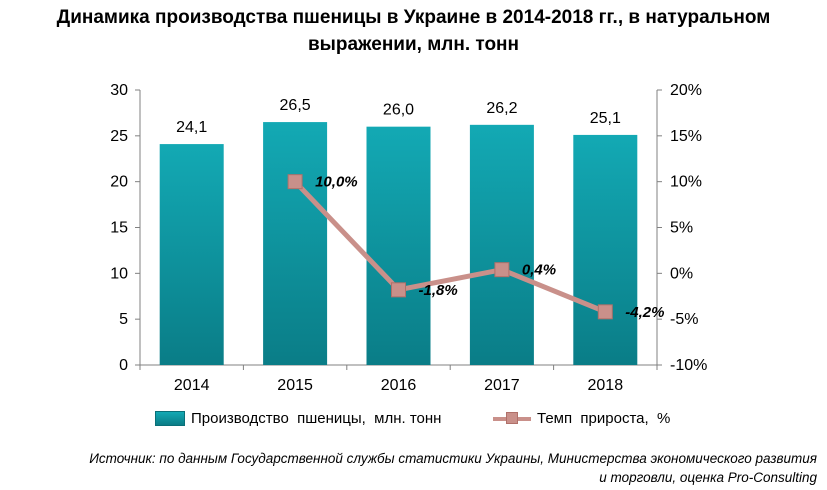 This screenshot has height=490, width=827. What do you see at coordinates (681, 228) in the screenshot?
I see `y-right-tick-label: 5%` at bounding box center [681, 228].